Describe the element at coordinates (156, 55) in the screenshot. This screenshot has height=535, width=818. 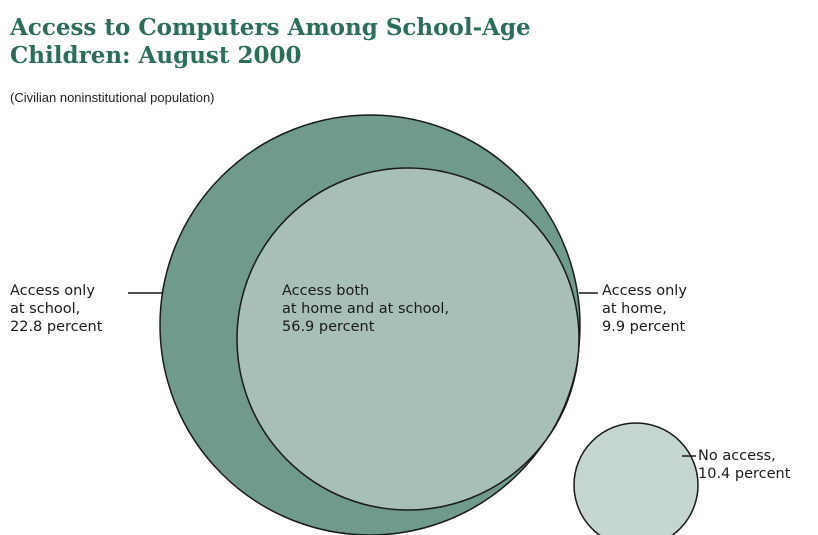
I see `chart-title-line2: Children: August 2000` at that location.